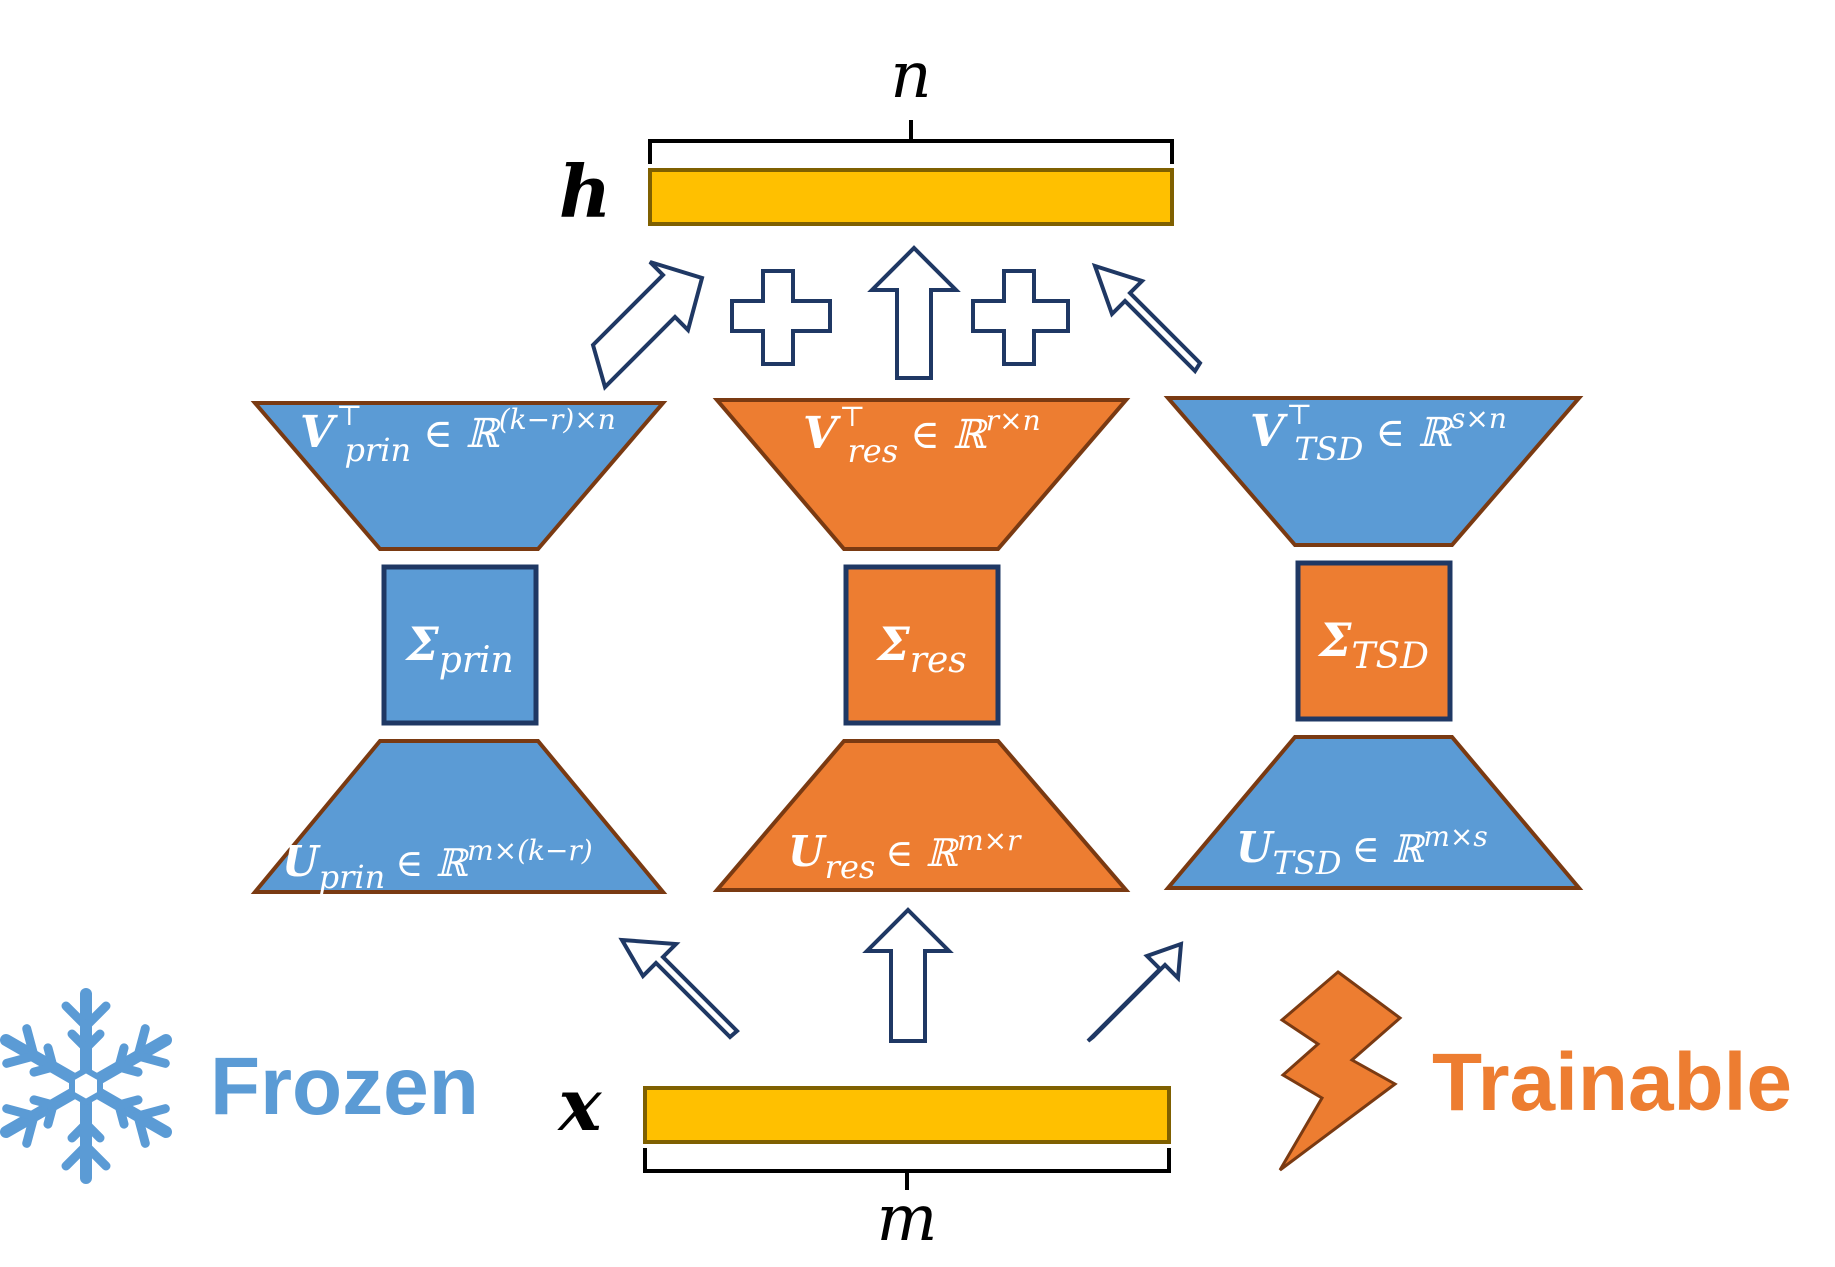  I want to click on lower-arrows, so click(901, 975).